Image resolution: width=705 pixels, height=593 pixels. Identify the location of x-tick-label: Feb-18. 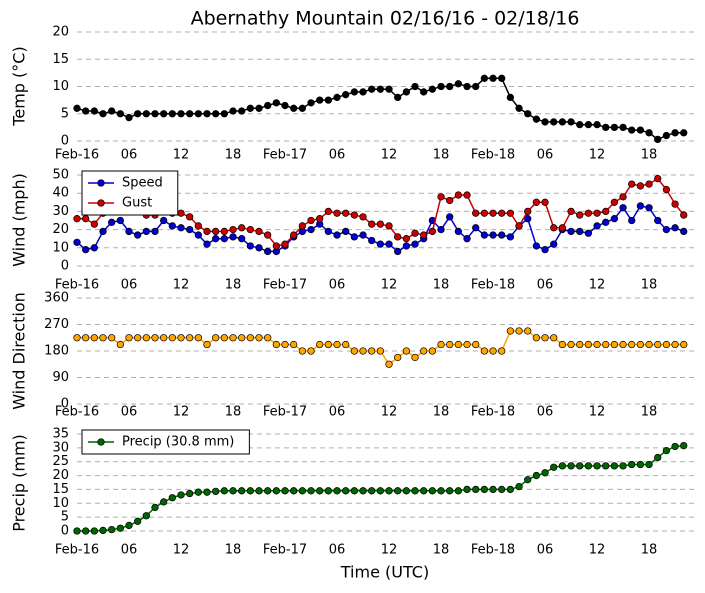
(493, 285).